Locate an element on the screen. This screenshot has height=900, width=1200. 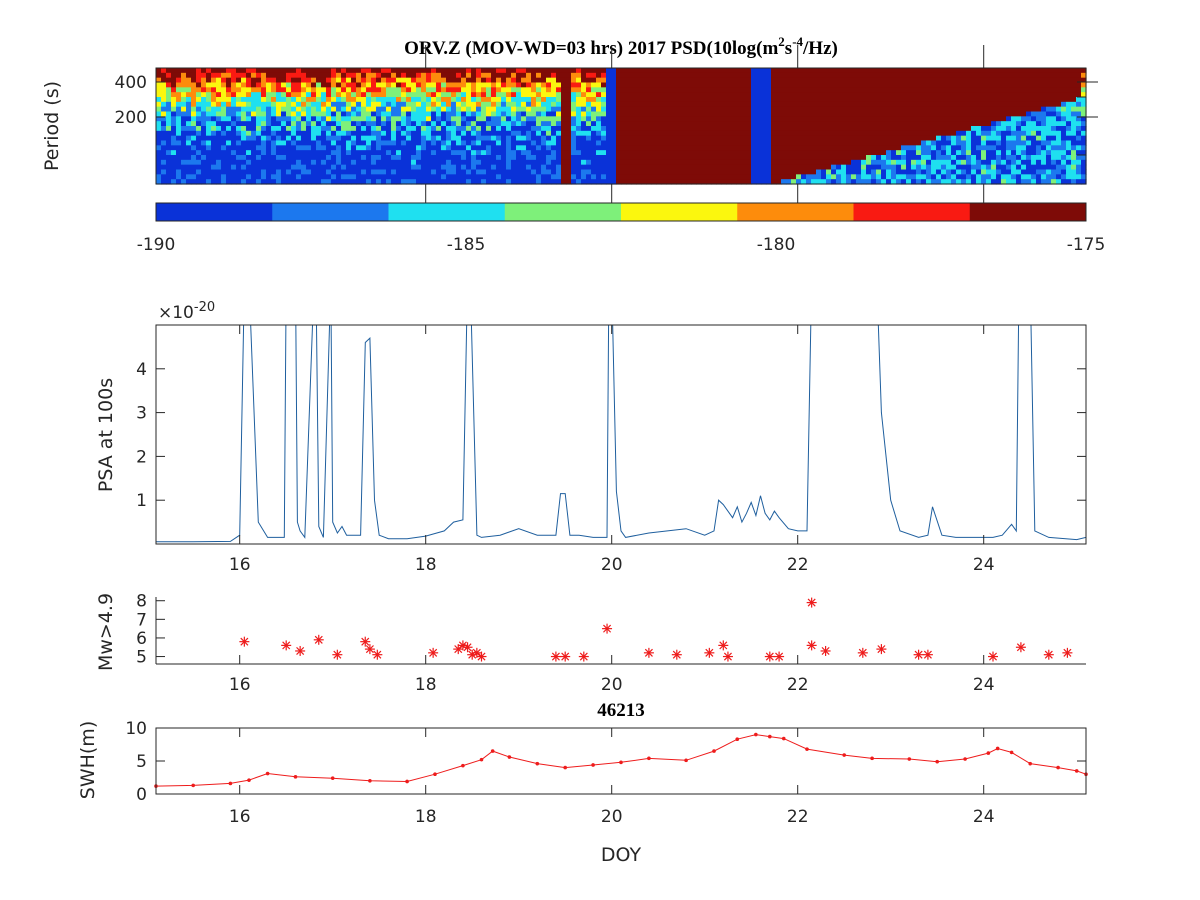
swh-point is located at coordinates (844, 755).